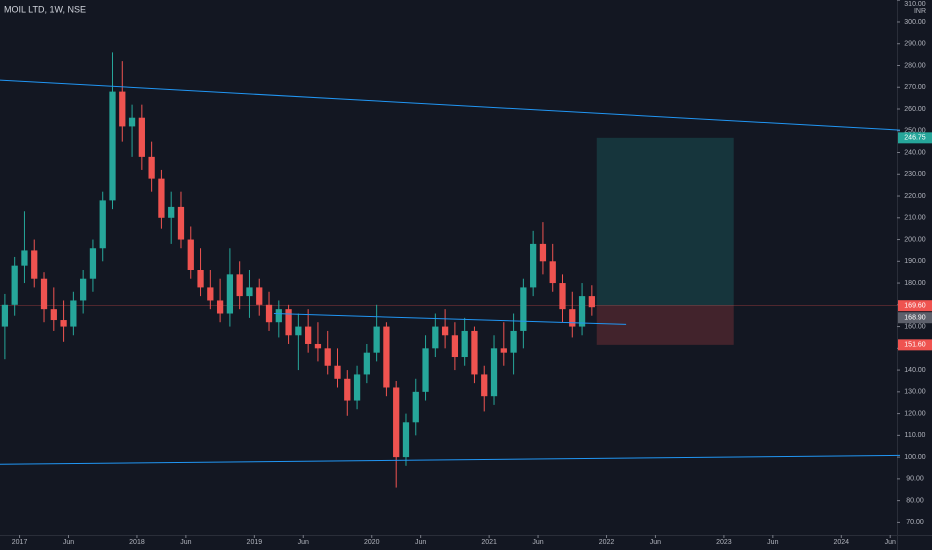 The height and width of the screenshot is (550, 932). What do you see at coordinates (915, 261) in the screenshot?
I see `y-tick-label: 190.00` at bounding box center [915, 261].